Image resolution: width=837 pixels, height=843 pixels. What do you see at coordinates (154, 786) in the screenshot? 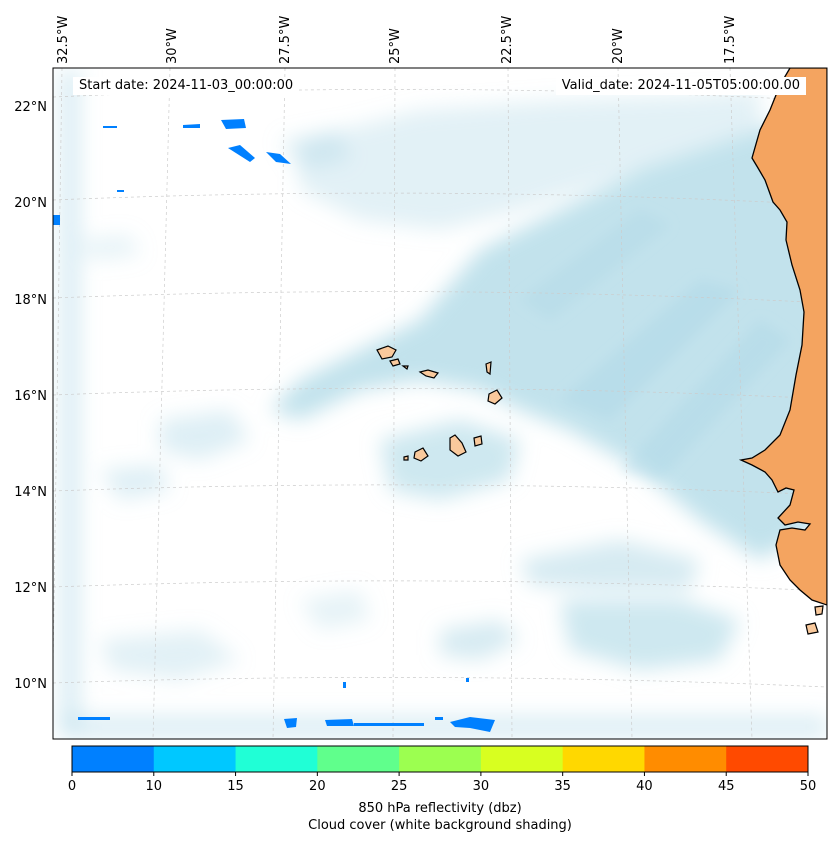
I see `colorbar-tick-label: 10` at bounding box center [154, 786].